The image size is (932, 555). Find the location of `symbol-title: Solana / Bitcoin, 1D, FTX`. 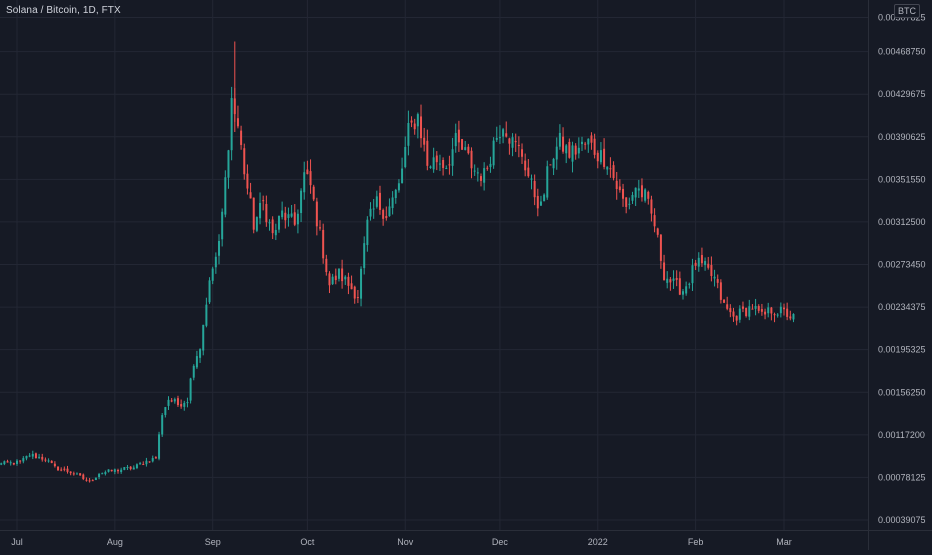

symbol-title: Solana / Bitcoin, 1D, FTX is located at coordinates (63, 10).